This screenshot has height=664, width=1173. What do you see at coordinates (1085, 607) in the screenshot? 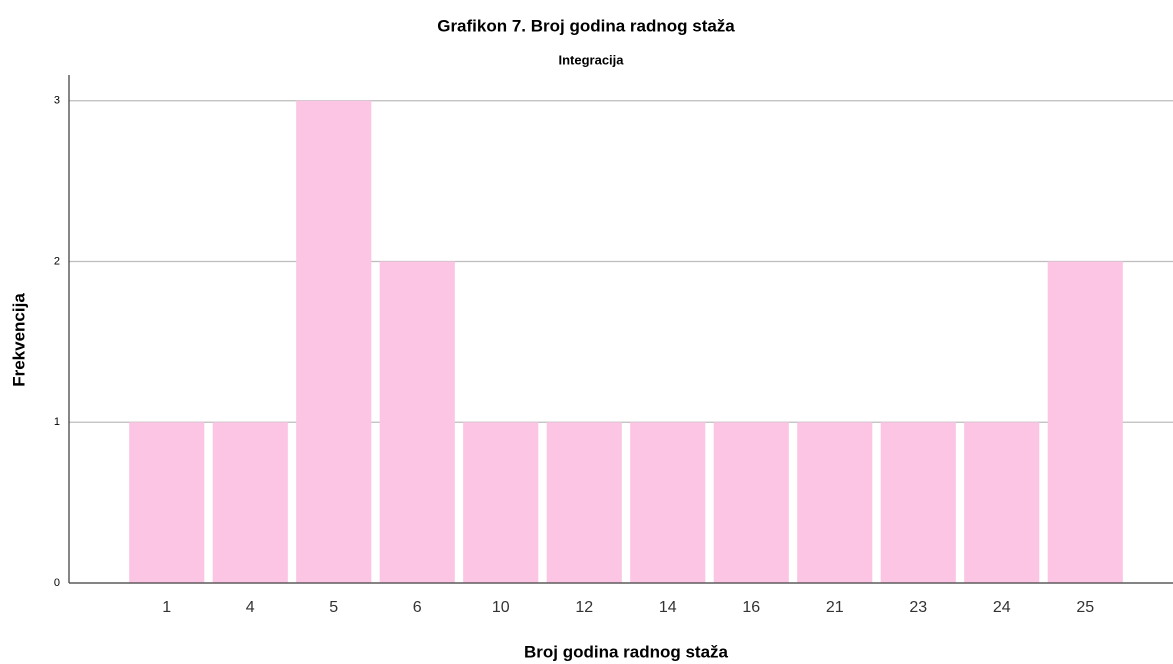
I see `x-tick-label: 25` at bounding box center [1085, 607].